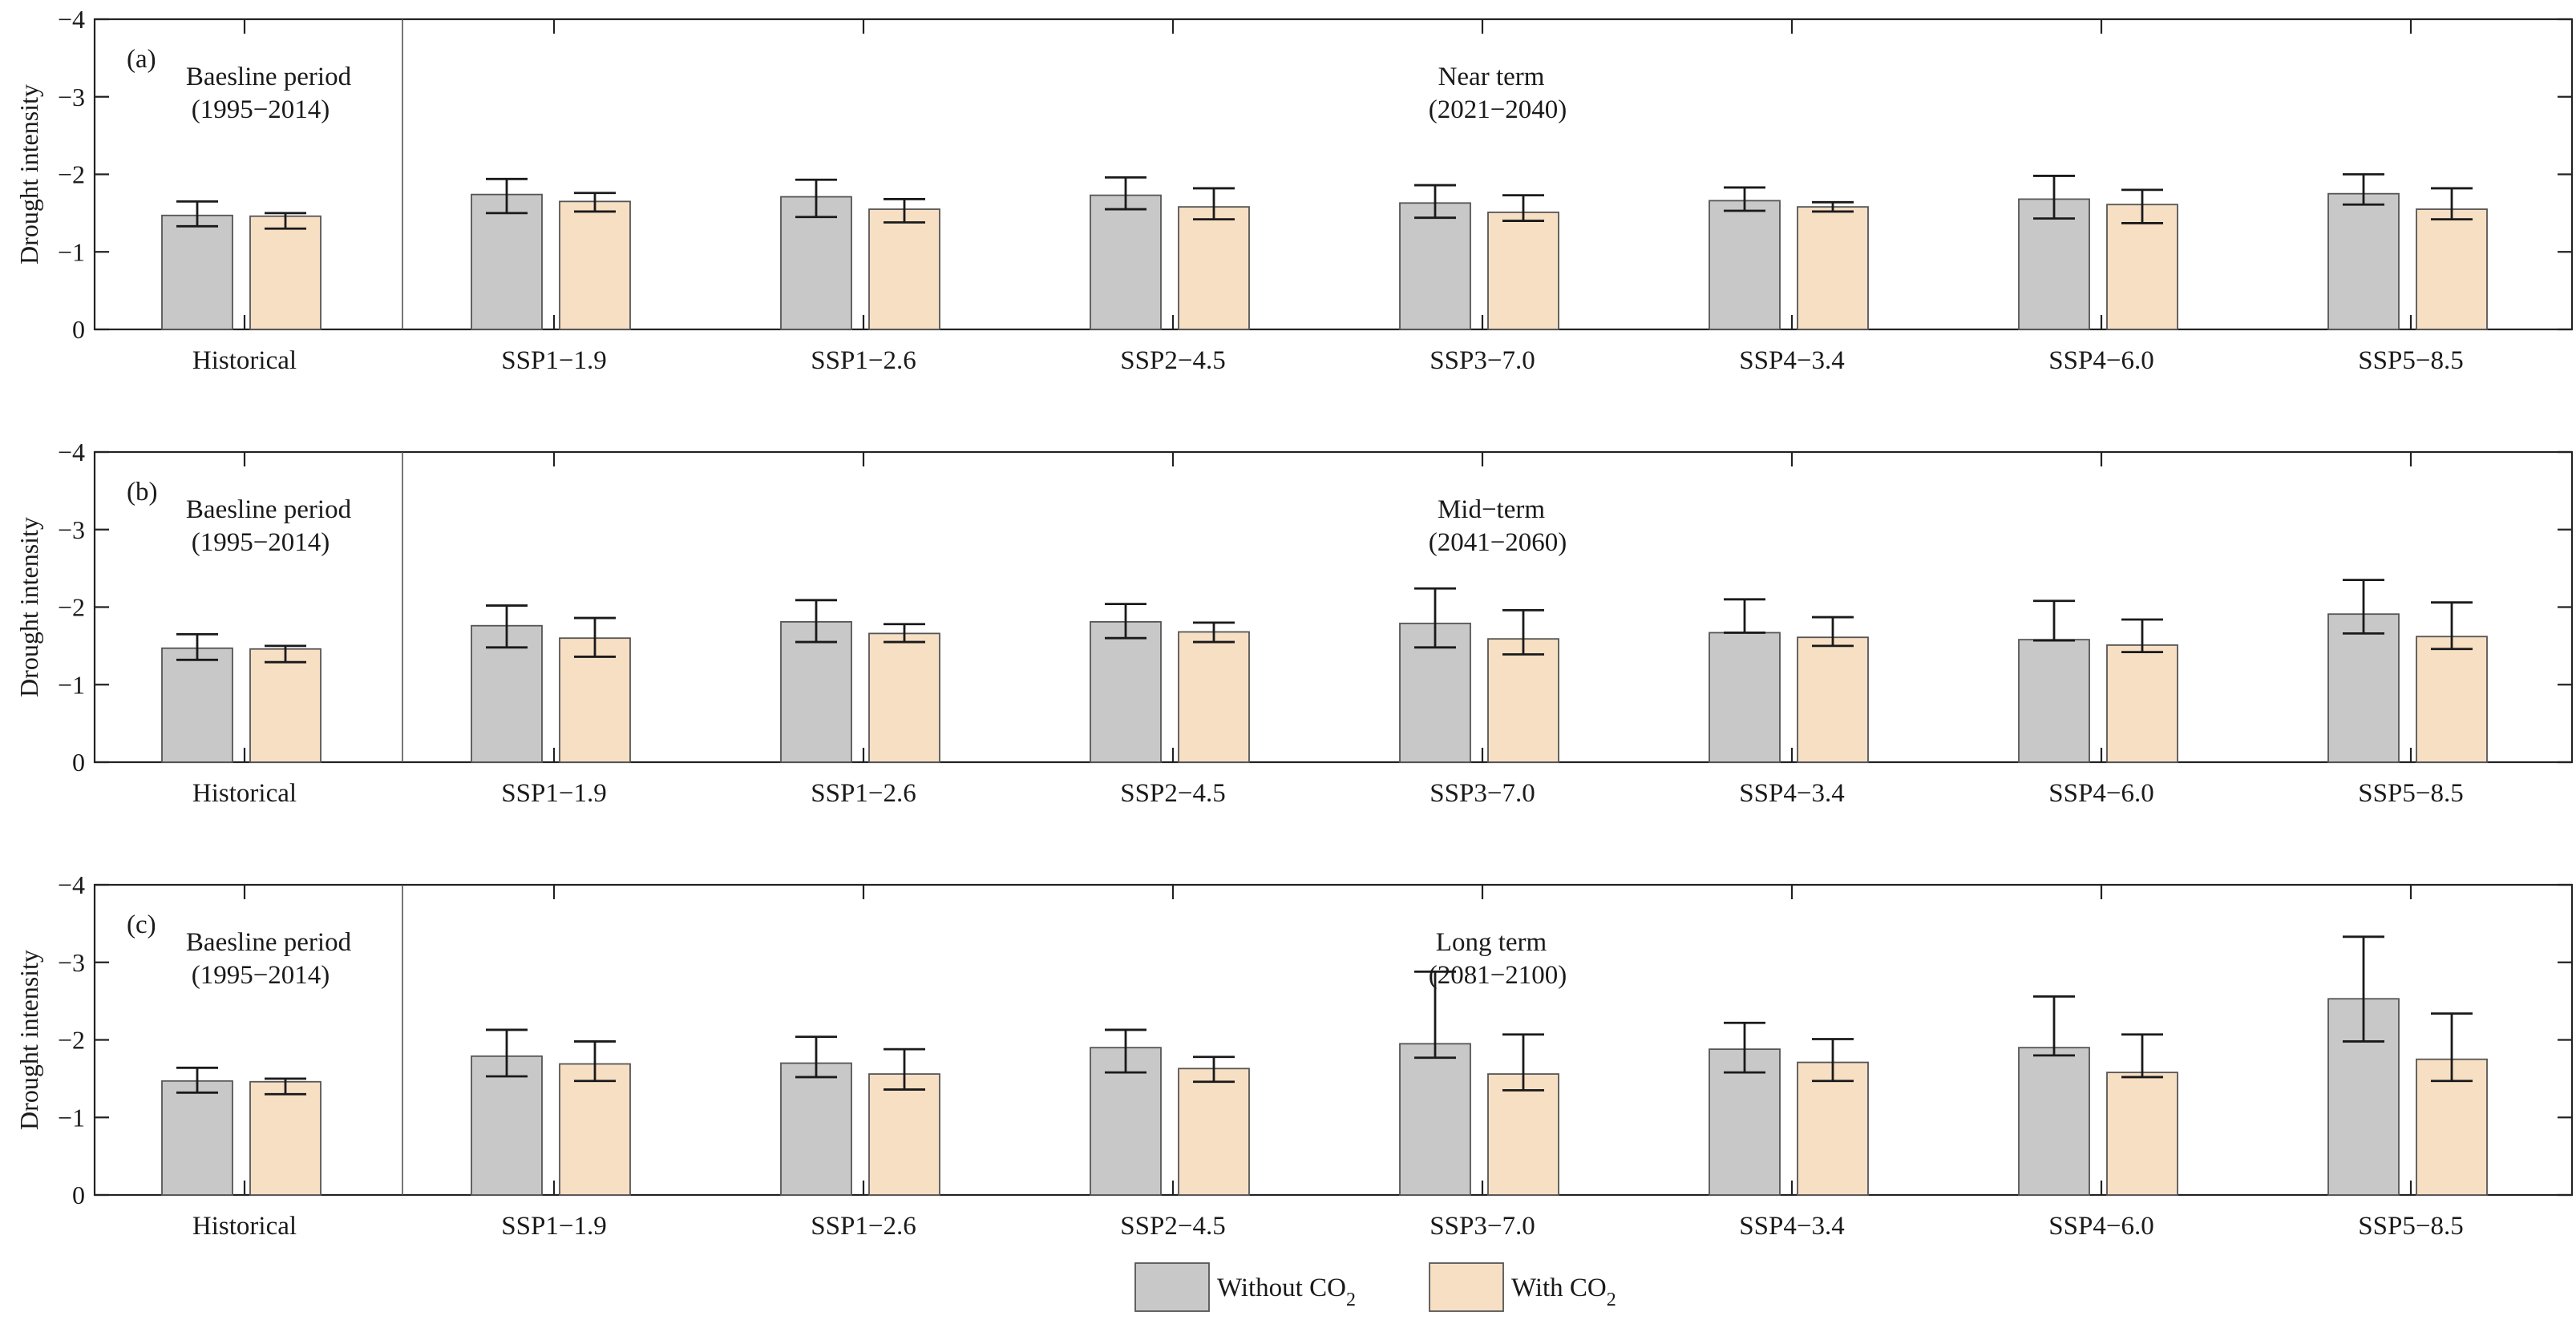  Describe the element at coordinates (1491, 509) in the screenshot. I see `period-title: Mid−term` at that location.